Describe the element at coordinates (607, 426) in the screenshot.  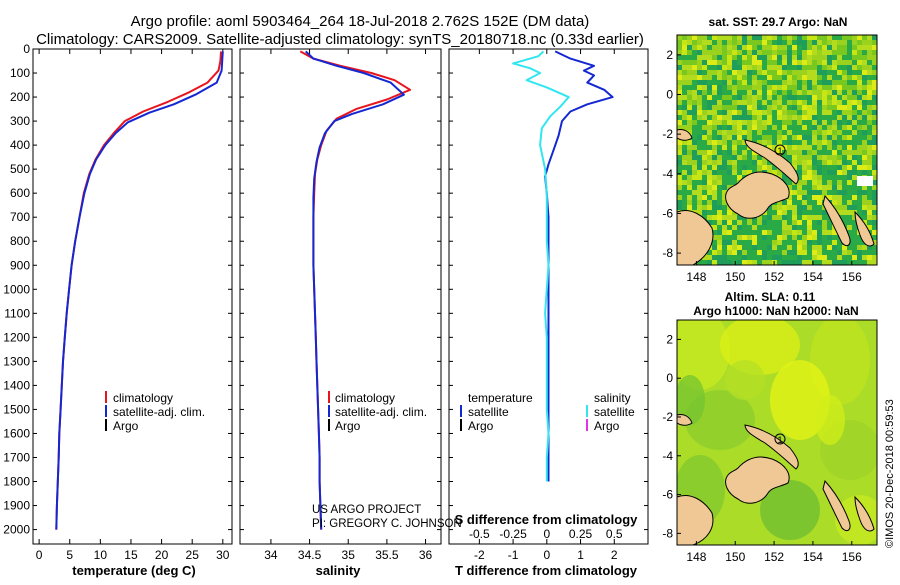
I see `legend-s-argo: Argo` at that location.